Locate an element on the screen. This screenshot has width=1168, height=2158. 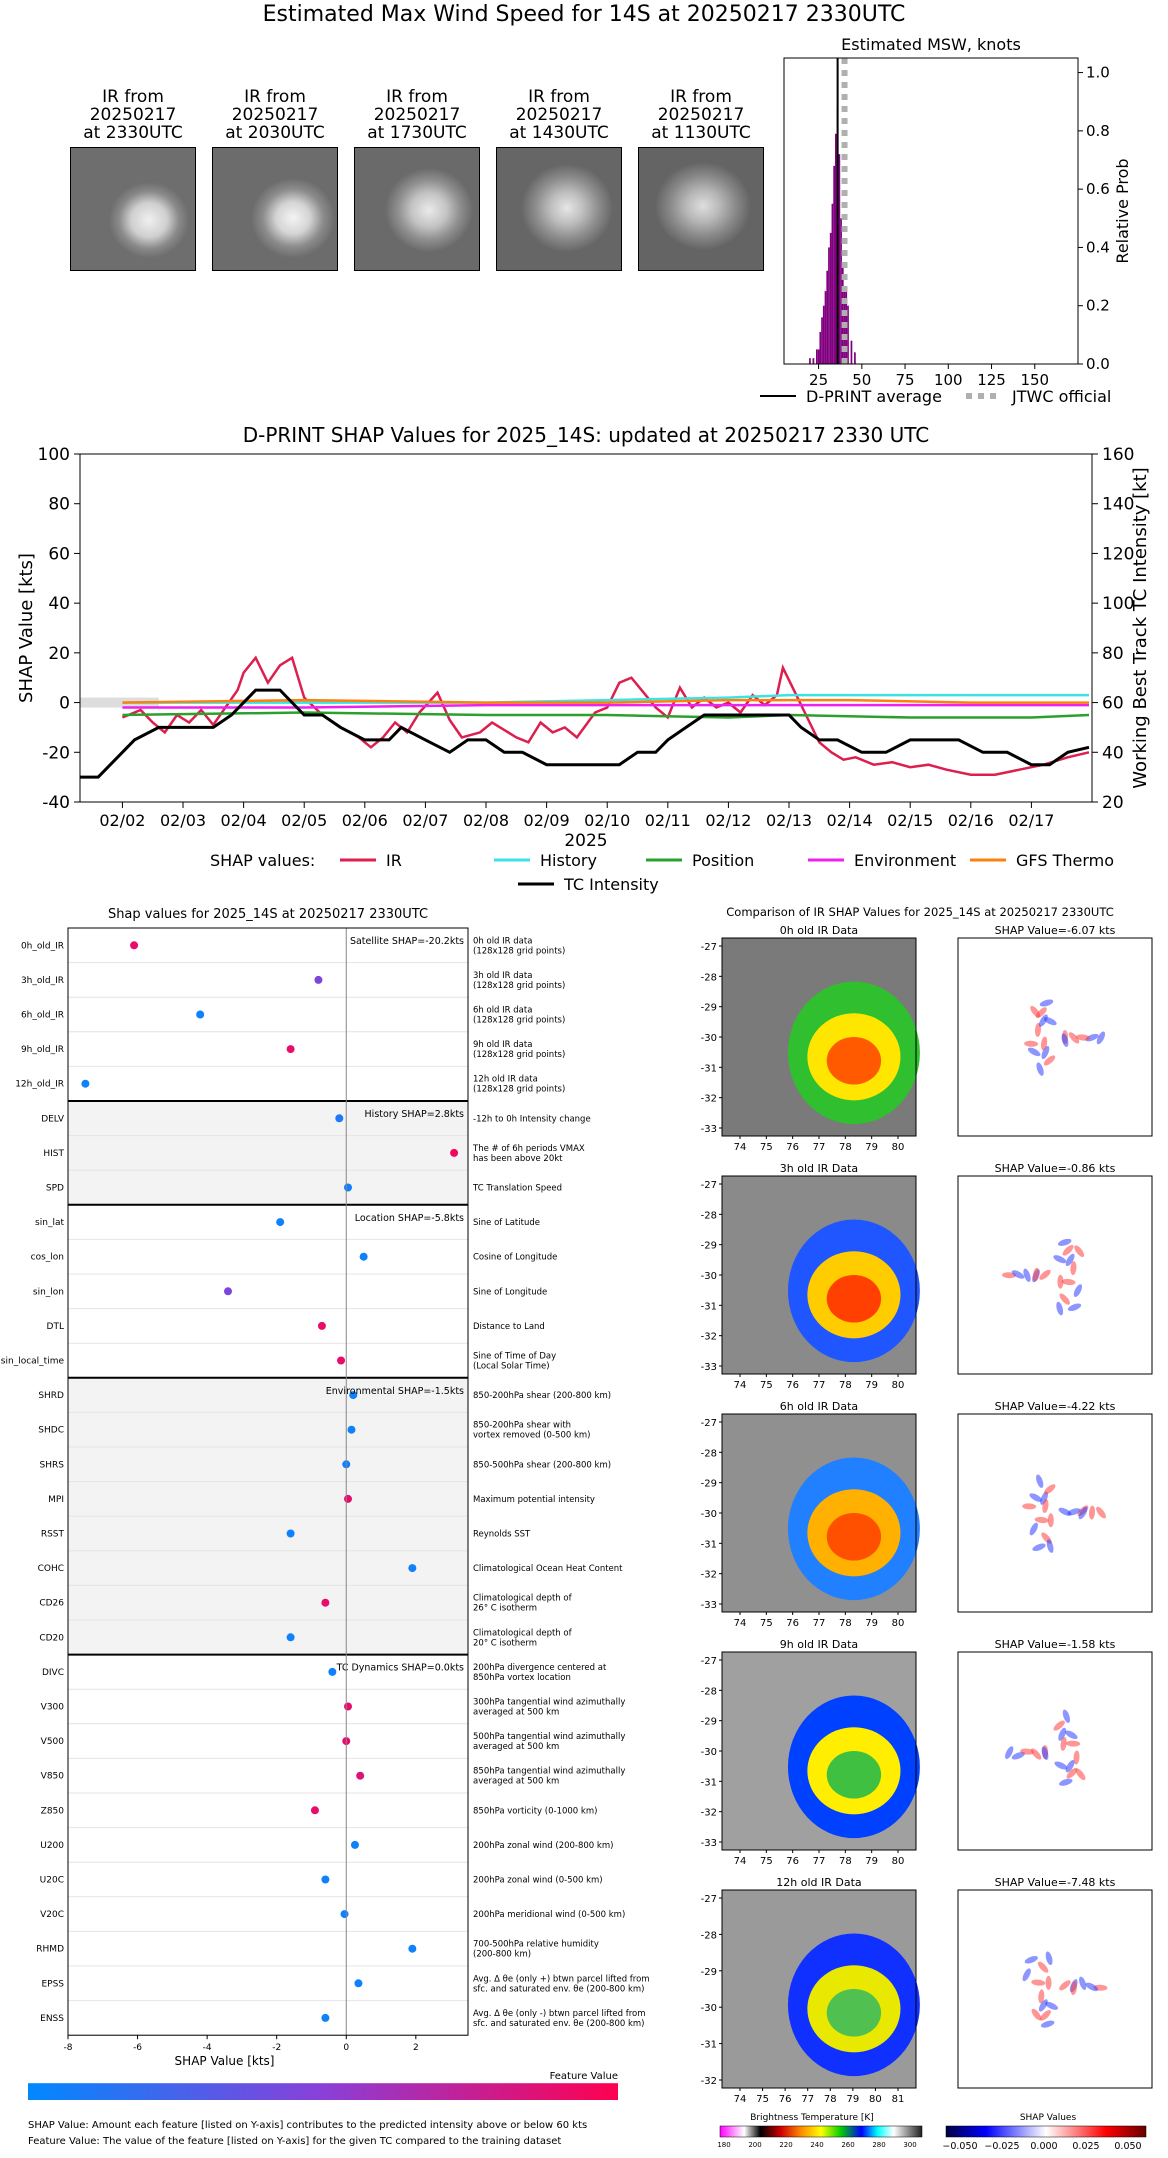
shap-colorbar-tick: −0.050 is located at coordinates (959, 2146).